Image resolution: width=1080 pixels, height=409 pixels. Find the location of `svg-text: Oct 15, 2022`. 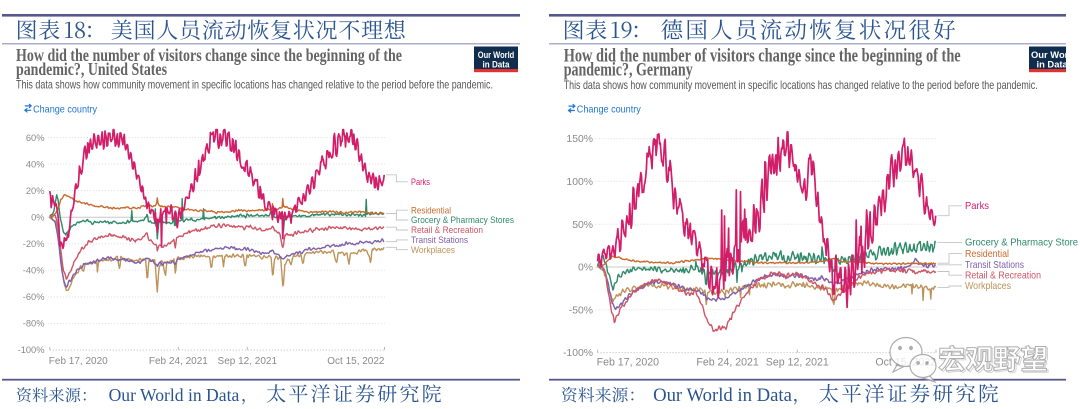

svg-text: Oct 15, 2022 is located at coordinates (356, 361).